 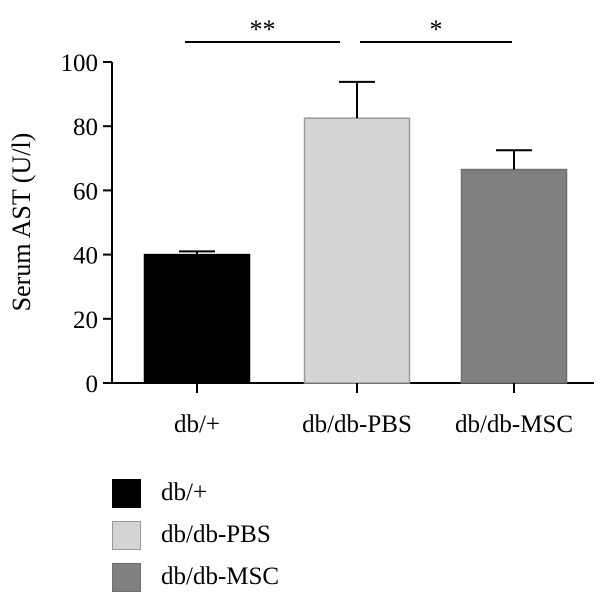 I want to click on x-tick-label: db/+, so click(x=197, y=424).